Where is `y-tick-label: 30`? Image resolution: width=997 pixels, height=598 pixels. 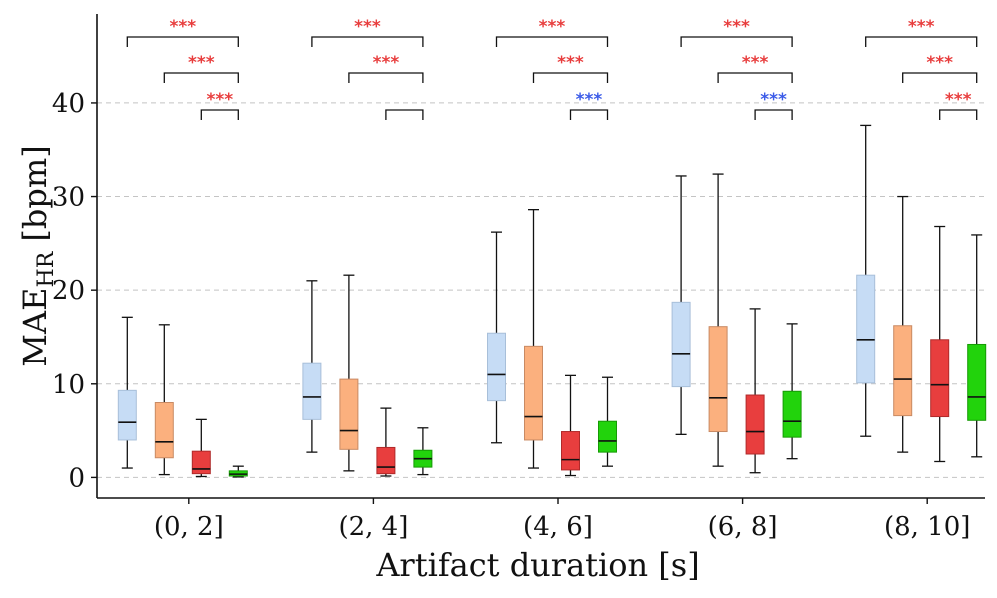 y-tick-label: 30 is located at coordinates (68, 198).